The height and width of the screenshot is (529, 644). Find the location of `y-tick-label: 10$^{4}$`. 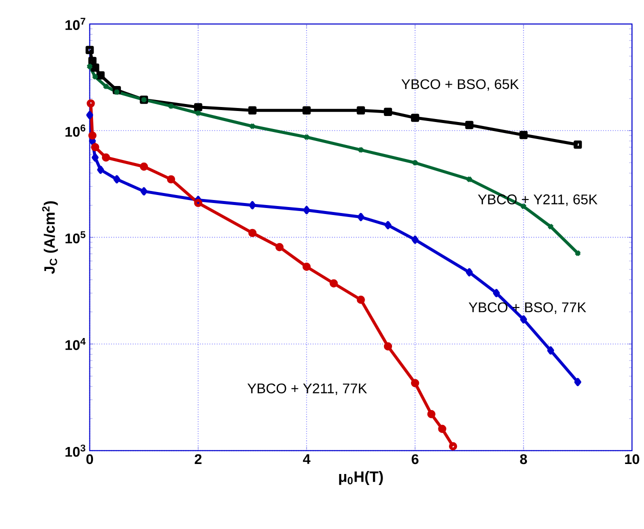

y-tick-label: 10$^{4}$ is located at coordinates (76, 344).